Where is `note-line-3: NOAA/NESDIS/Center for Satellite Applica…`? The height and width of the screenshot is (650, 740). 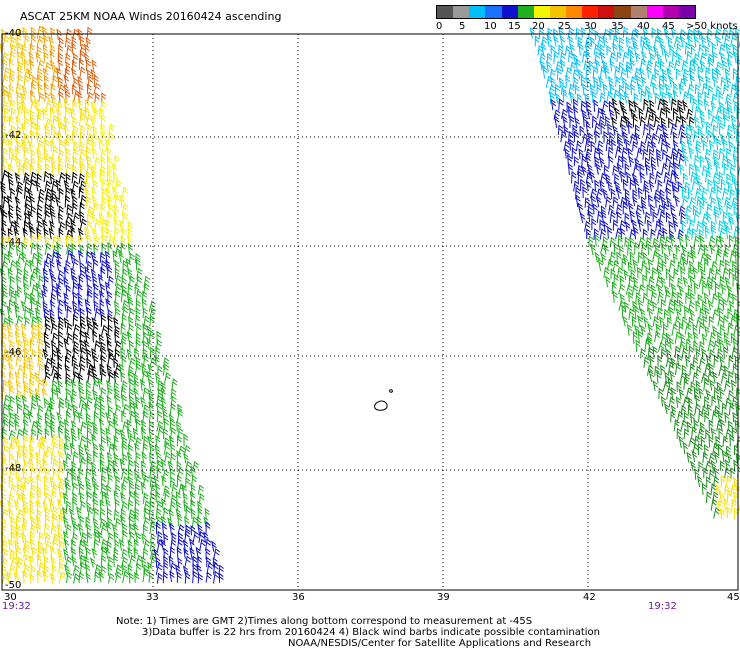 note-line-3: NOAA/NESDIS/Center for Satellite Applica… is located at coordinates (440, 643).